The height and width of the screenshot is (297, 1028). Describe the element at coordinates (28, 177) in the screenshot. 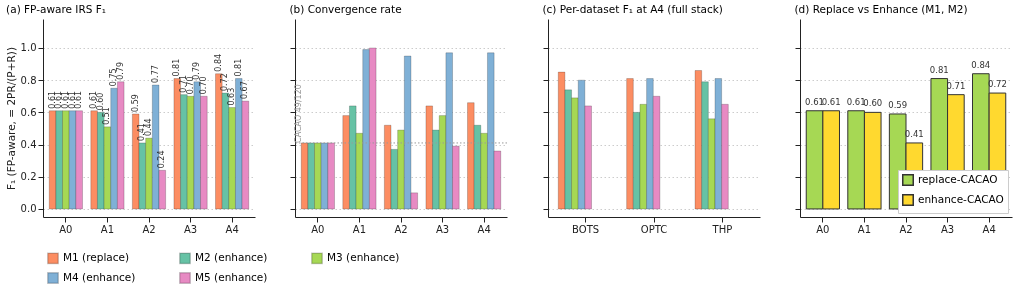

I see `y-tick-label: 0.2` at that location.